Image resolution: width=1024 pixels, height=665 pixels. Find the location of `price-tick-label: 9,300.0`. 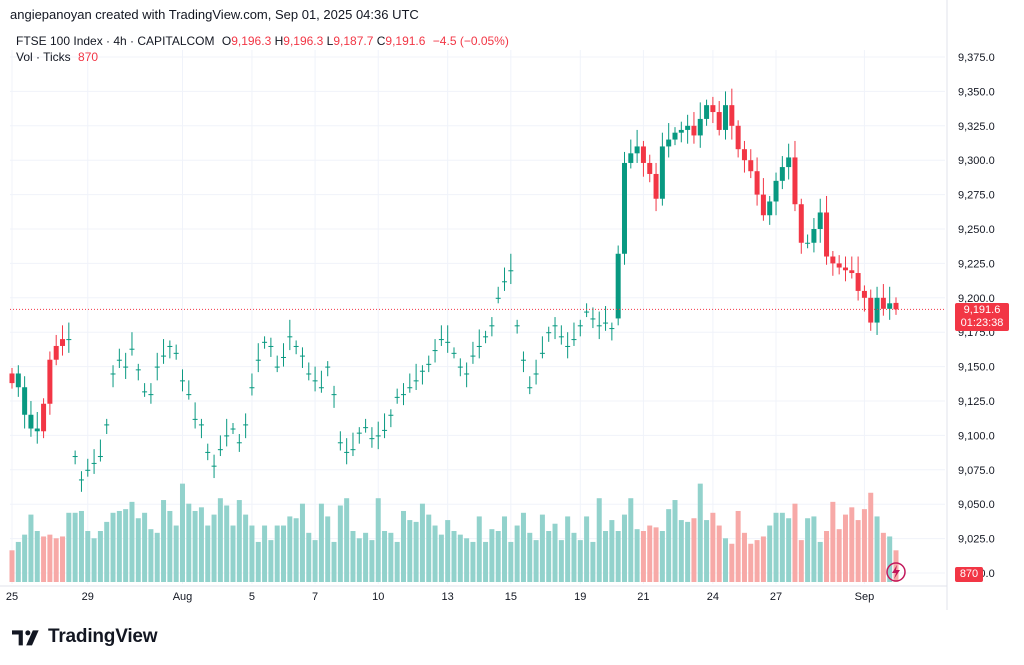

price-tick-label: 9,300.0 is located at coordinates (976, 161).